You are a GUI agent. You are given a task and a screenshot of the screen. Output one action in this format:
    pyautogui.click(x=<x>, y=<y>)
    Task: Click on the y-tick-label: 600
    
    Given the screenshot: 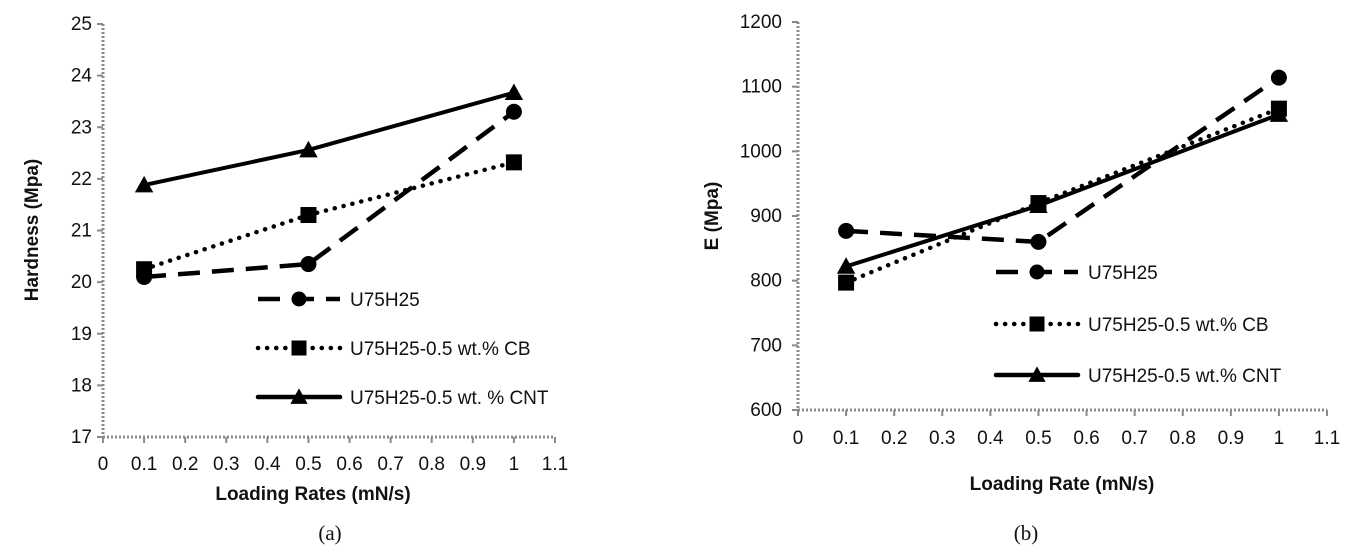 What is the action you would take?
    pyautogui.click(x=766, y=410)
    